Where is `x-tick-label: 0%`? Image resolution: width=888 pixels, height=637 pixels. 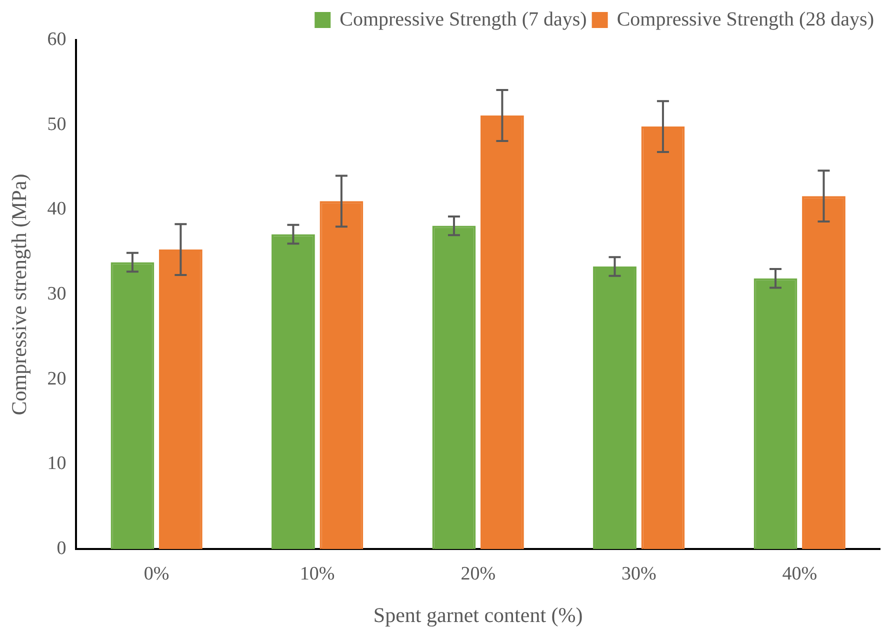
x-tick-label: 0% is located at coordinates (157, 573).